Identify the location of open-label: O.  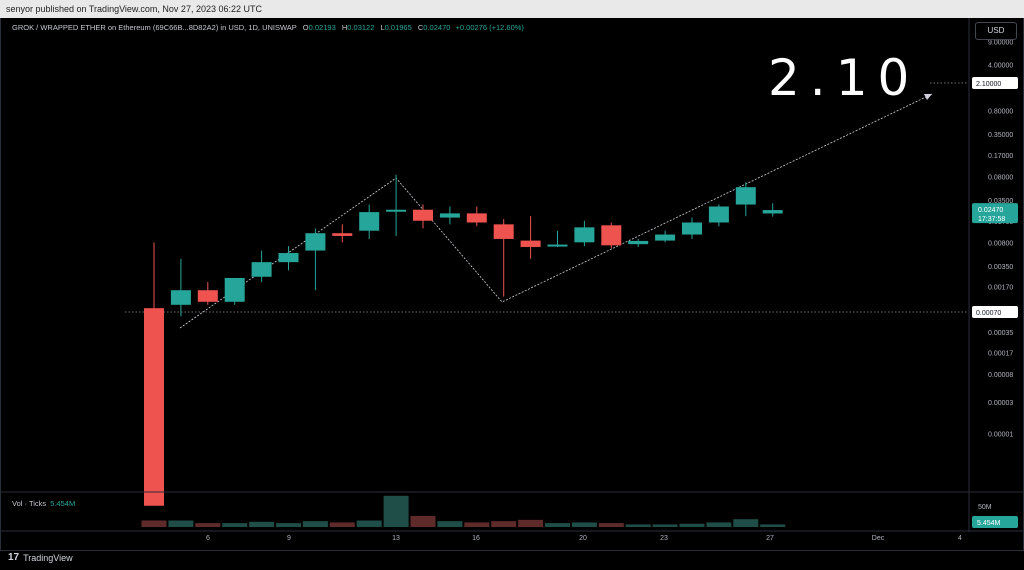
(305, 27).